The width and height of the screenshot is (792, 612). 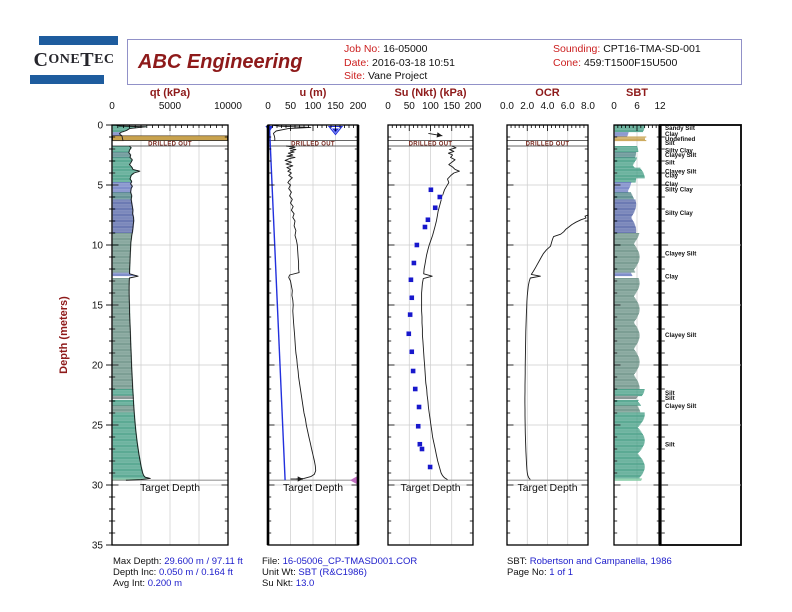 I want to click on sounding-row: Sounding: CPT16-TMA-SD-001, so click(x=627, y=50).